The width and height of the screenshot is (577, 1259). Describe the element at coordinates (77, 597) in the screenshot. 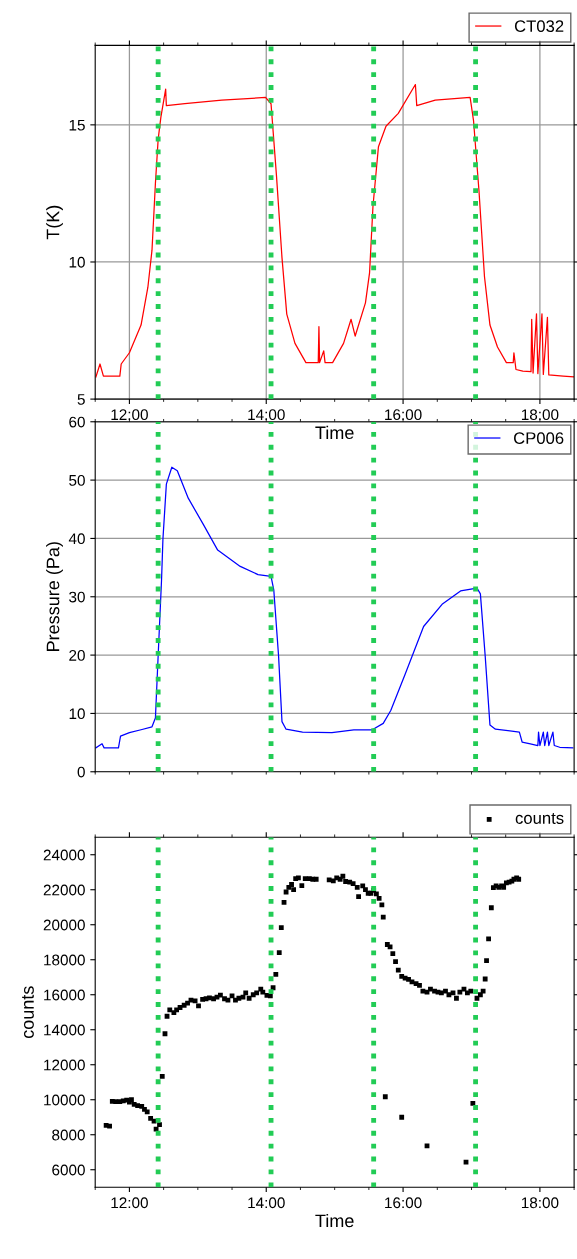

I see `y-tick-label: 30` at that location.